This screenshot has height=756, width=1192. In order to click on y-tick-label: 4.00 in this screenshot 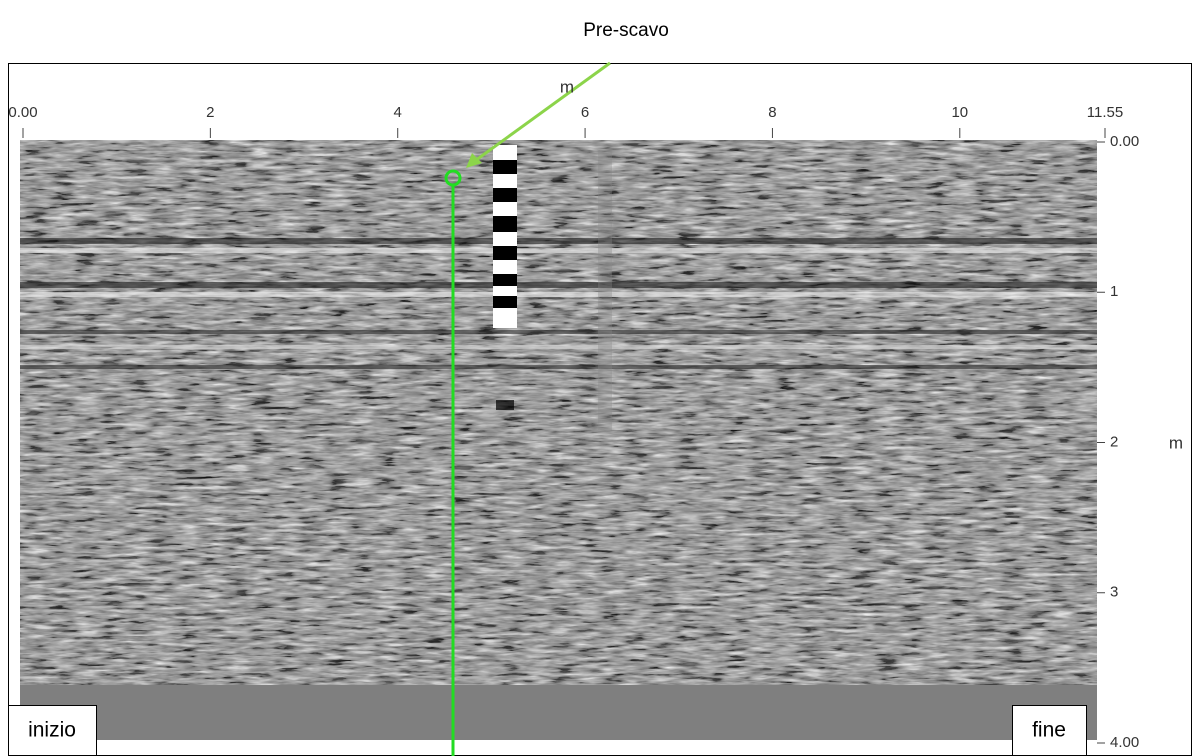, I will do `click(1124, 742)`.